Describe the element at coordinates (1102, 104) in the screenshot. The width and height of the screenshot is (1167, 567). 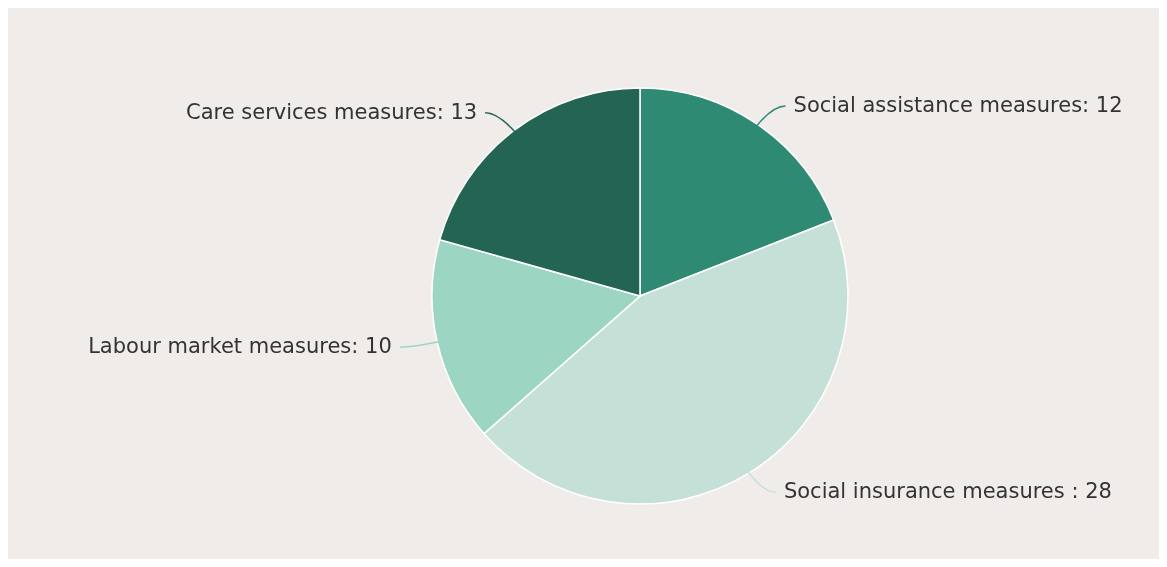
I see `data-label: : 12` at that location.